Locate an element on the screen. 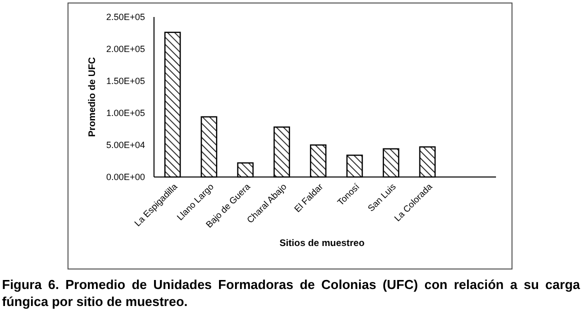 Image resolution: width=585 pixels, height=330 pixels. y-tick-label: 0.00E+00 is located at coordinates (125, 177).